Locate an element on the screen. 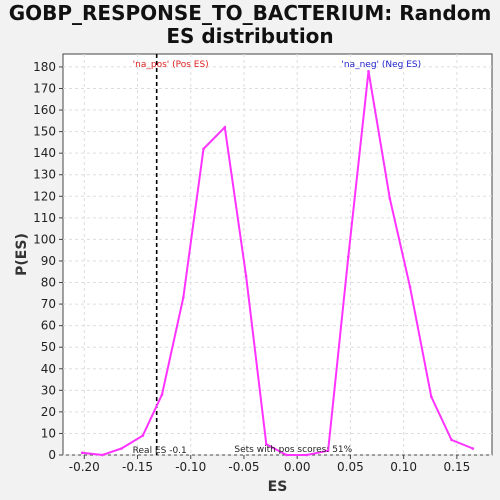 The height and width of the screenshot is (500, 500). x-tick-label: 0.15 is located at coordinates (457, 467).